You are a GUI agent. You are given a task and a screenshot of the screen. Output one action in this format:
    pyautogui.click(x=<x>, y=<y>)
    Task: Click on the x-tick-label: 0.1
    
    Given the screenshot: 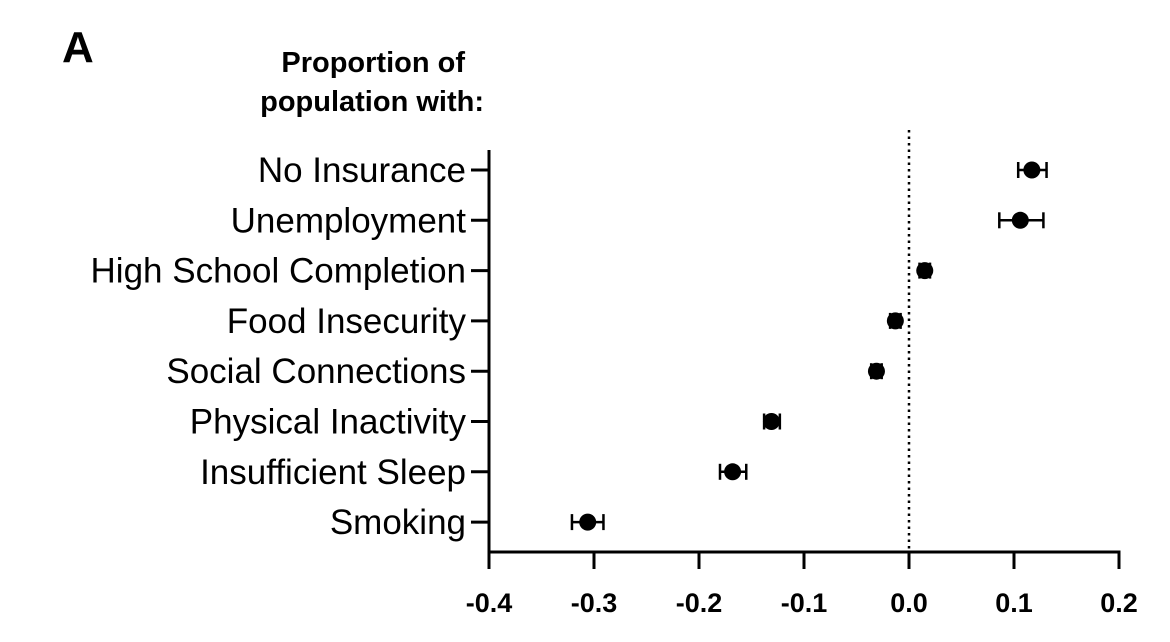 What is the action you would take?
    pyautogui.click(x=1014, y=603)
    